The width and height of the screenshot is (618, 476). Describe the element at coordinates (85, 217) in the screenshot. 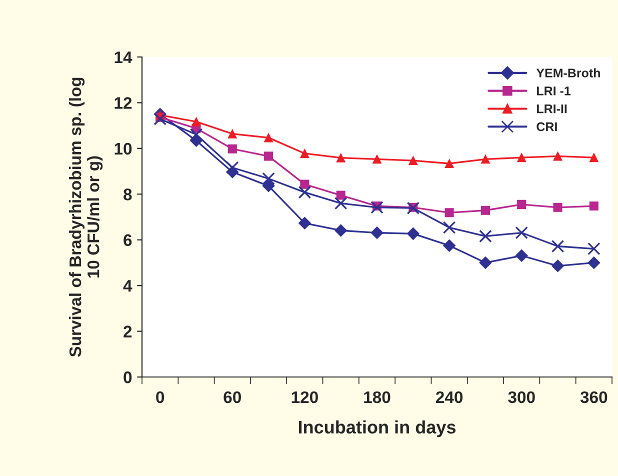

I see `y-axis-title: Survival of Bradyrhizobium sp. (log 10 CFU/ml or g)` at that location.